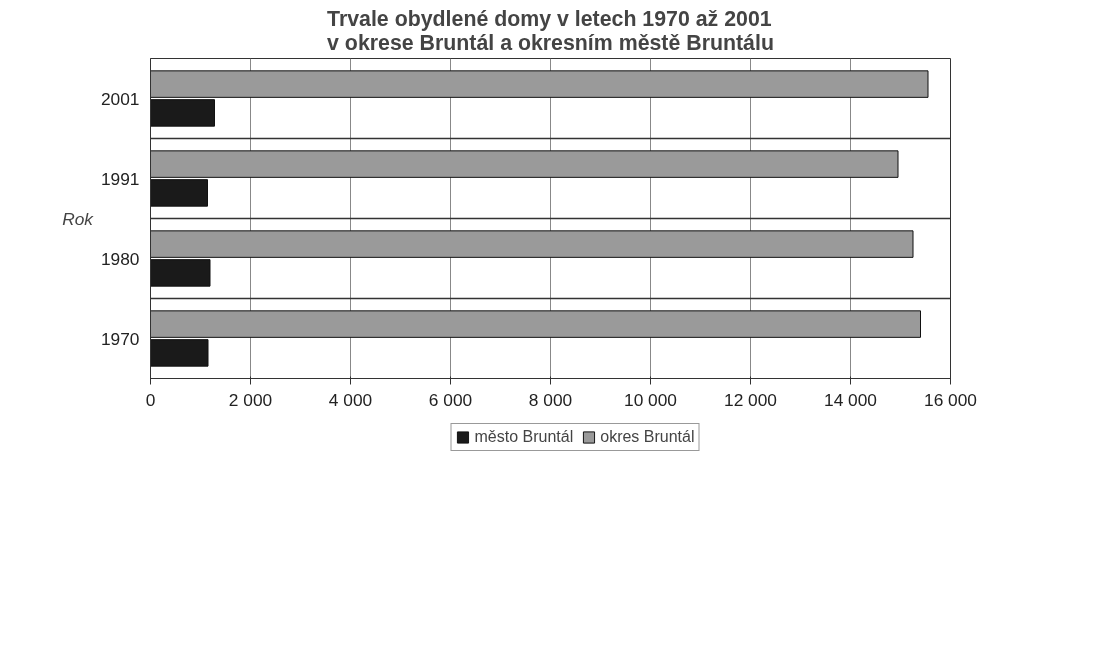 This screenshot has height=648, width=1103. What do you see at coordinates (647, 437) in the screenshot?
I see `legend-label: okres Bruntál` at bounding box center [647, 437].